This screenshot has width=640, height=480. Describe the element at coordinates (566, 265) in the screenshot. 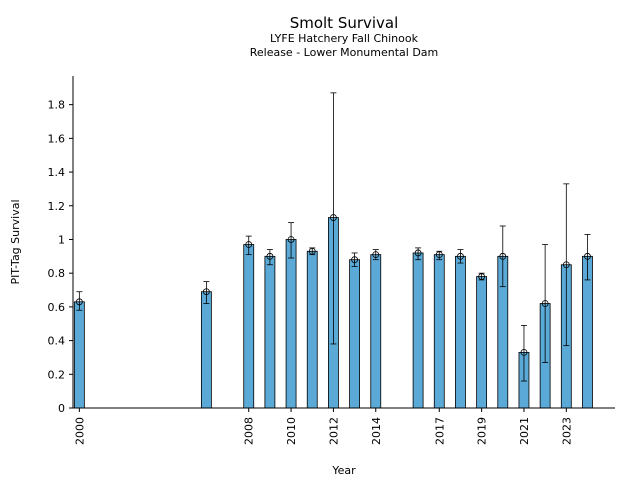

I see `point-marker-2023` at that location.